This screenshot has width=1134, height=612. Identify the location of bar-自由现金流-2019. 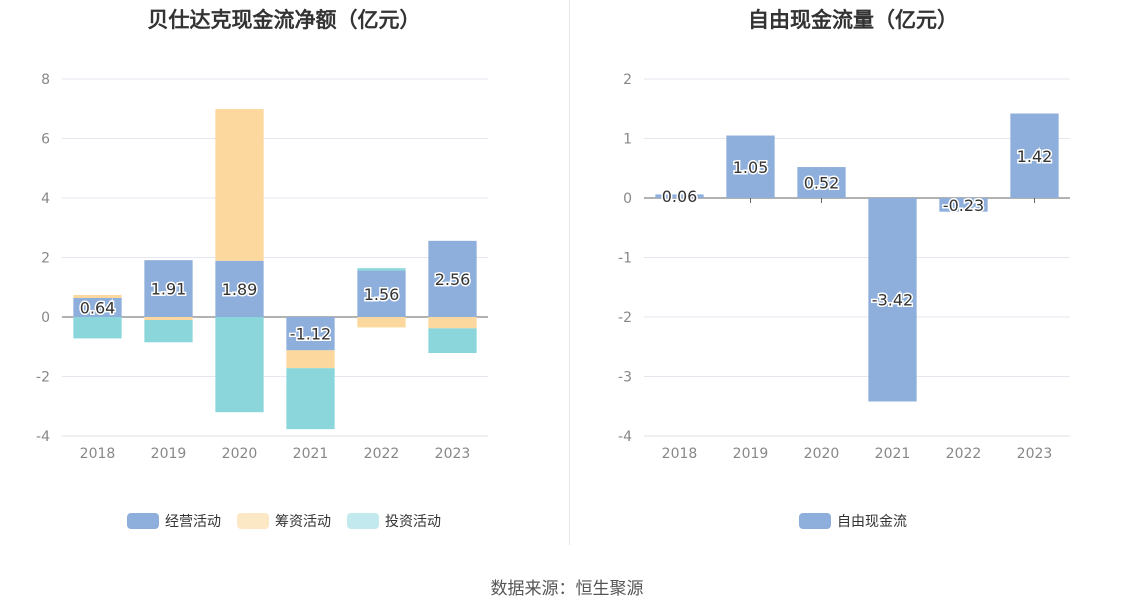
(750, 166).